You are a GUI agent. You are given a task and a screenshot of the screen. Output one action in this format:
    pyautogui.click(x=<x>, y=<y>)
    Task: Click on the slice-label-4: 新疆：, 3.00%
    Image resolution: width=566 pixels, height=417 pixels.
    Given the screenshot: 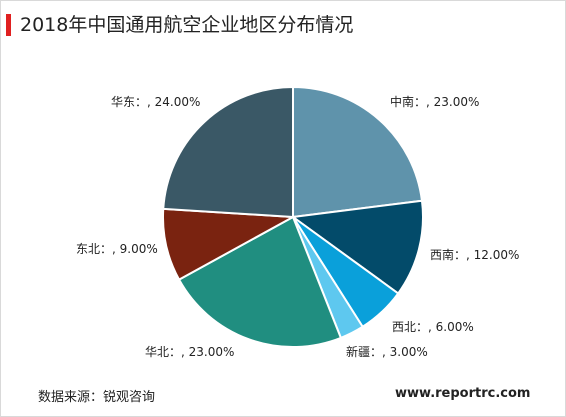 What is the action you would take?
    pyautogui.click(x=387, y=351)
    